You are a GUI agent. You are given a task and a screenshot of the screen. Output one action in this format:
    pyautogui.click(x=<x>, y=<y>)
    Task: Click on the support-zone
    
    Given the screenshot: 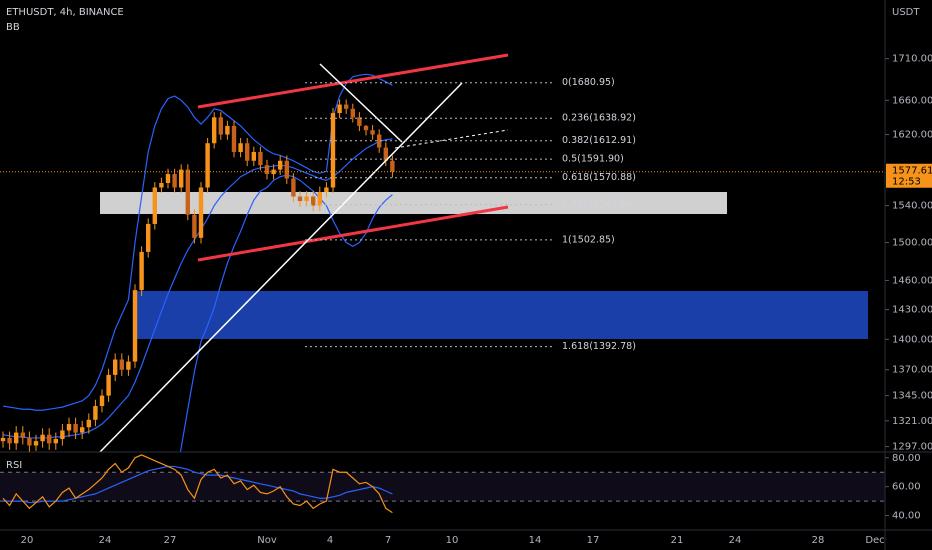 What is the action you would take?
    pyautogui.click(x=413, y=203)
    